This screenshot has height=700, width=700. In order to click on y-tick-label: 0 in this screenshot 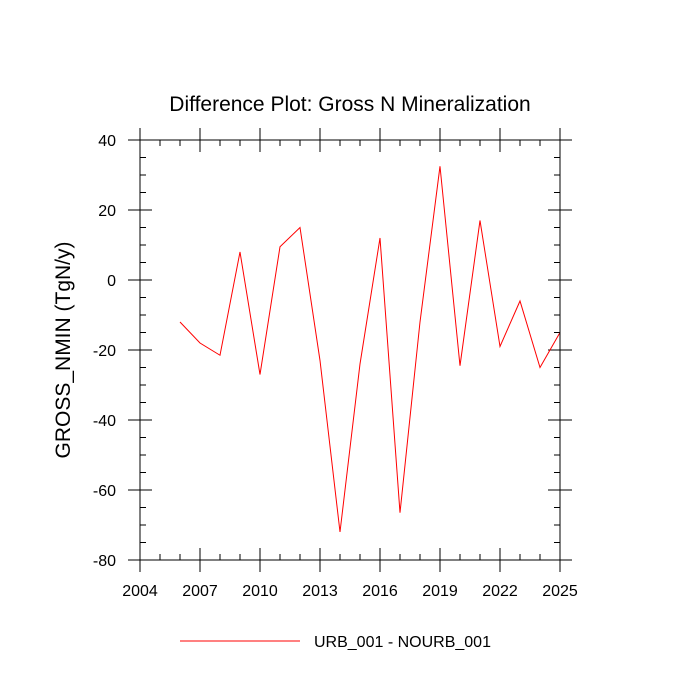, I will do `click(111, 281)`.